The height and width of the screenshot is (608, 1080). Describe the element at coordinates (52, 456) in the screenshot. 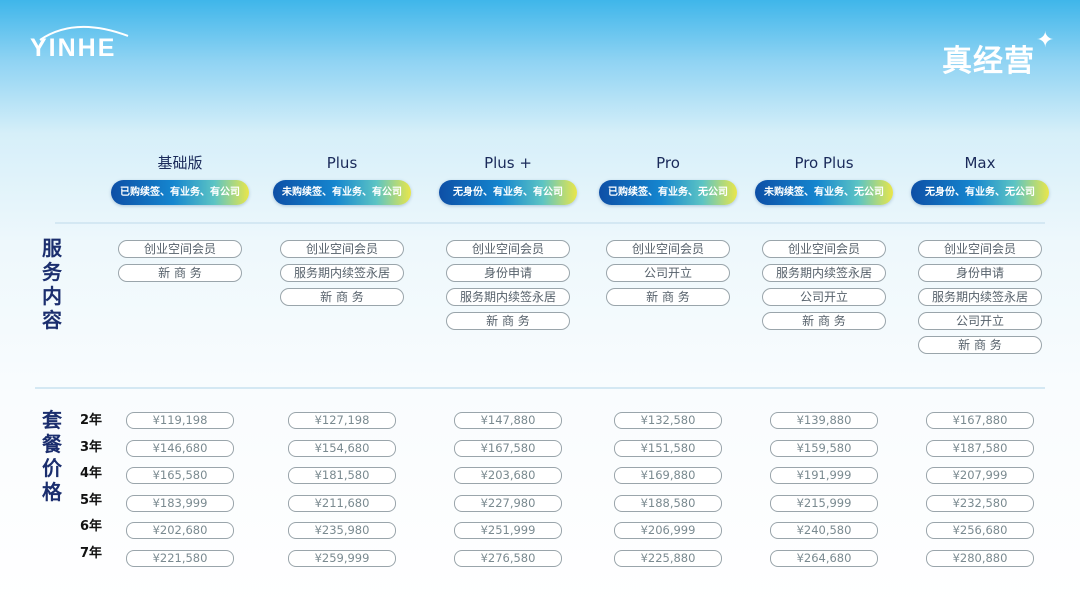

I see `prices-section-label: 套餐价格` at that location.